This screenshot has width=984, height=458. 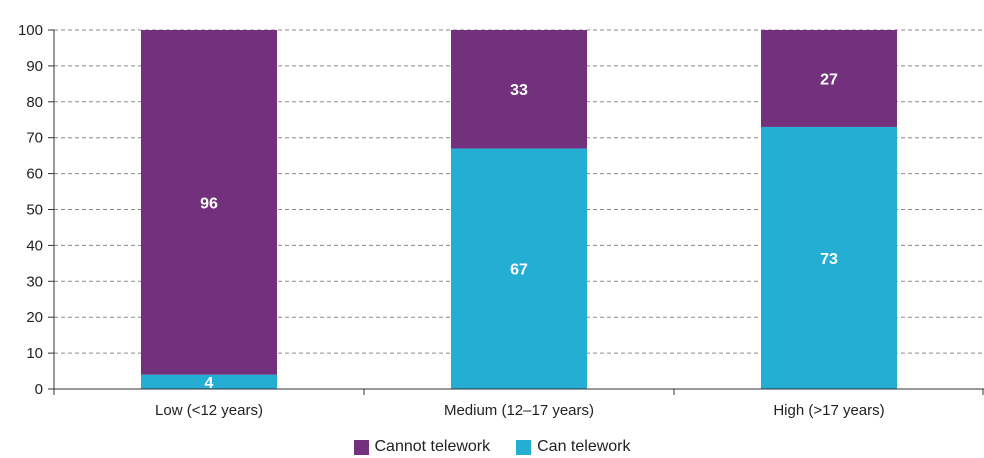 I want to click on data-label-can-telework-low-12-years: 4, so click(x=209, y=383).